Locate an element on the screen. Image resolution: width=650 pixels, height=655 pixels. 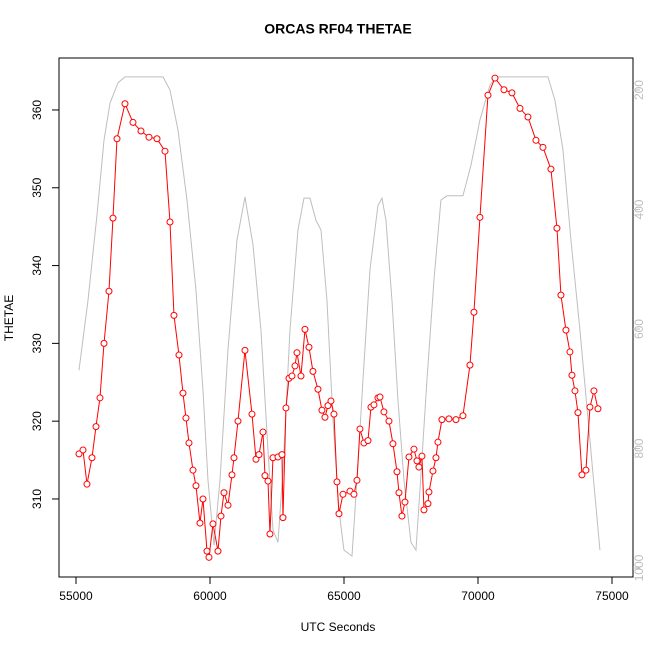
chart-title: ORCAS RF04 THETAE is located at coordinates (338, 29).